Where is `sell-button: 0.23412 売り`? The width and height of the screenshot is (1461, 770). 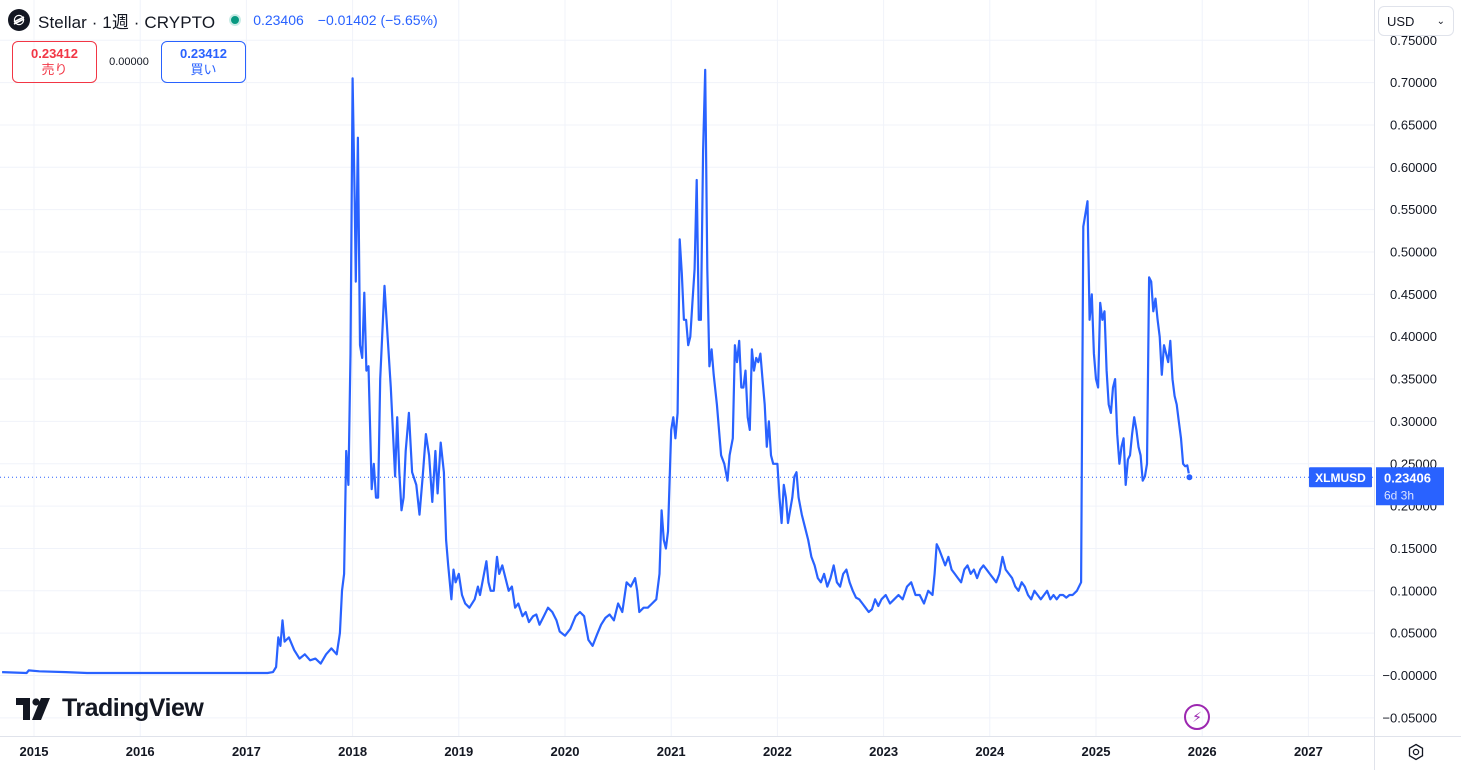 sell-button: 0.23412 売り is located at coordinates (54, 62).